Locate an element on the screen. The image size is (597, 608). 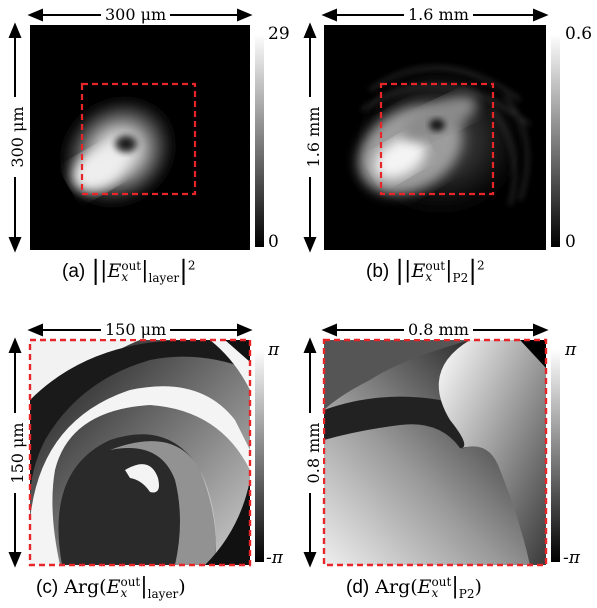
panel-b-subscript: x is located at coordinates (429, 277).